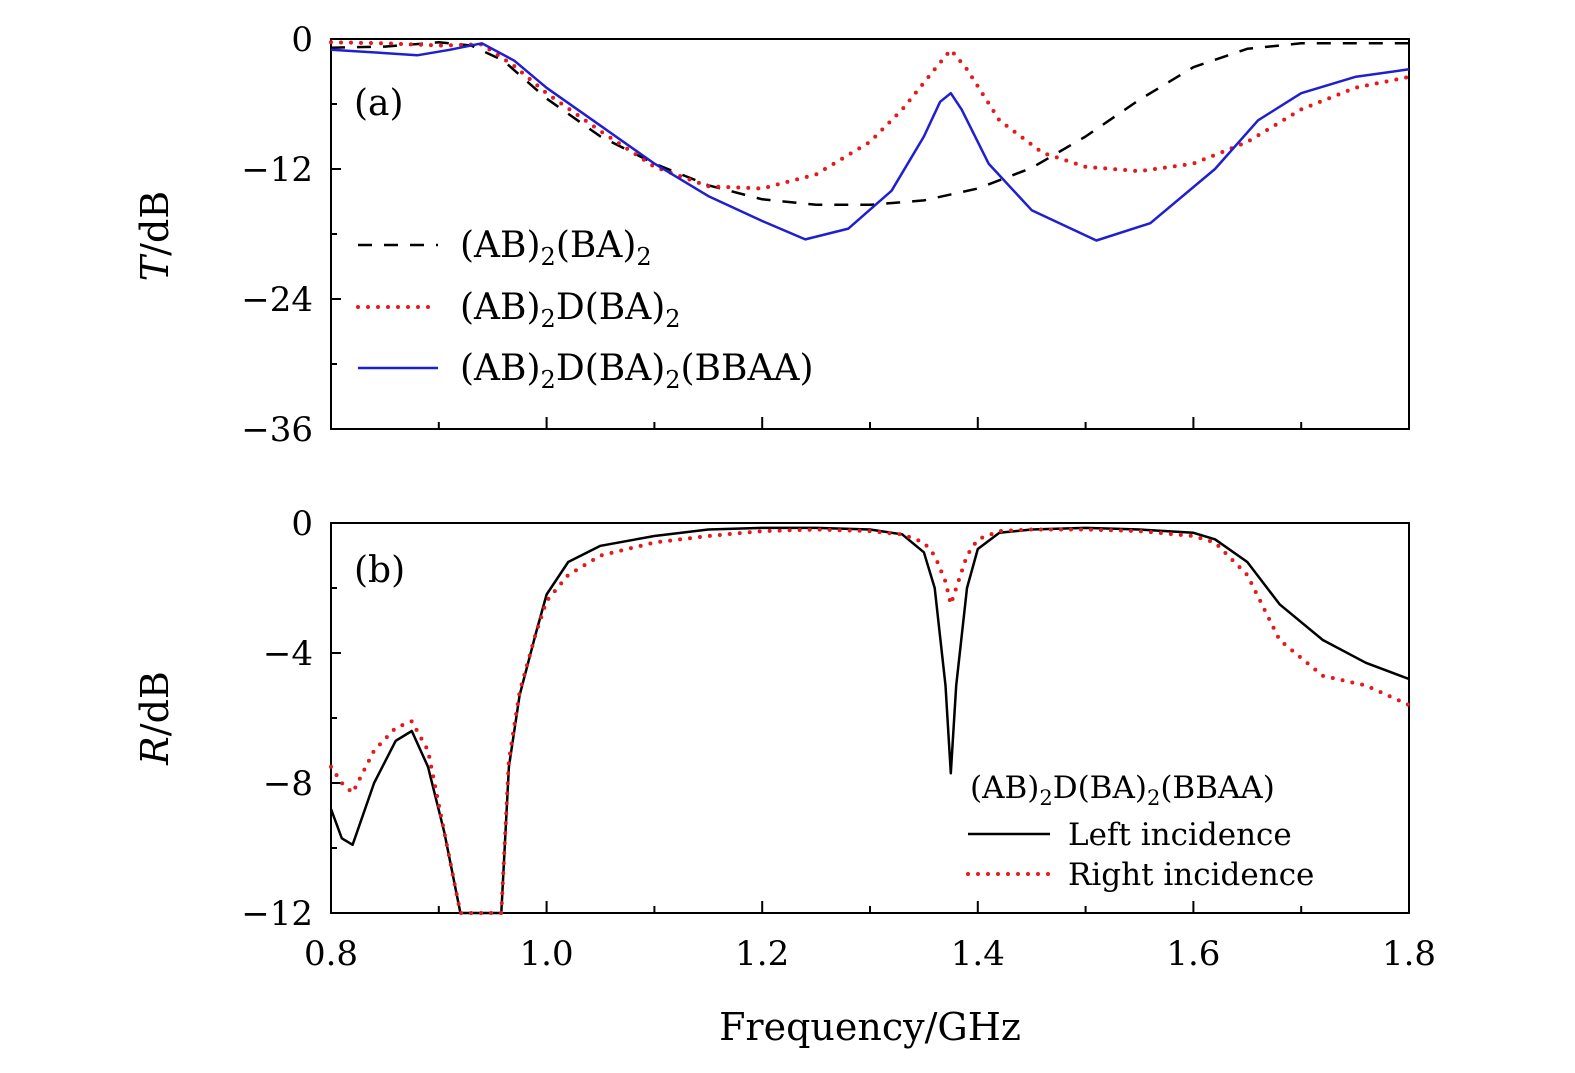 The image size is (1575, 1073). I want to click on x-tick-label: 1.8, so click(1409, 954).